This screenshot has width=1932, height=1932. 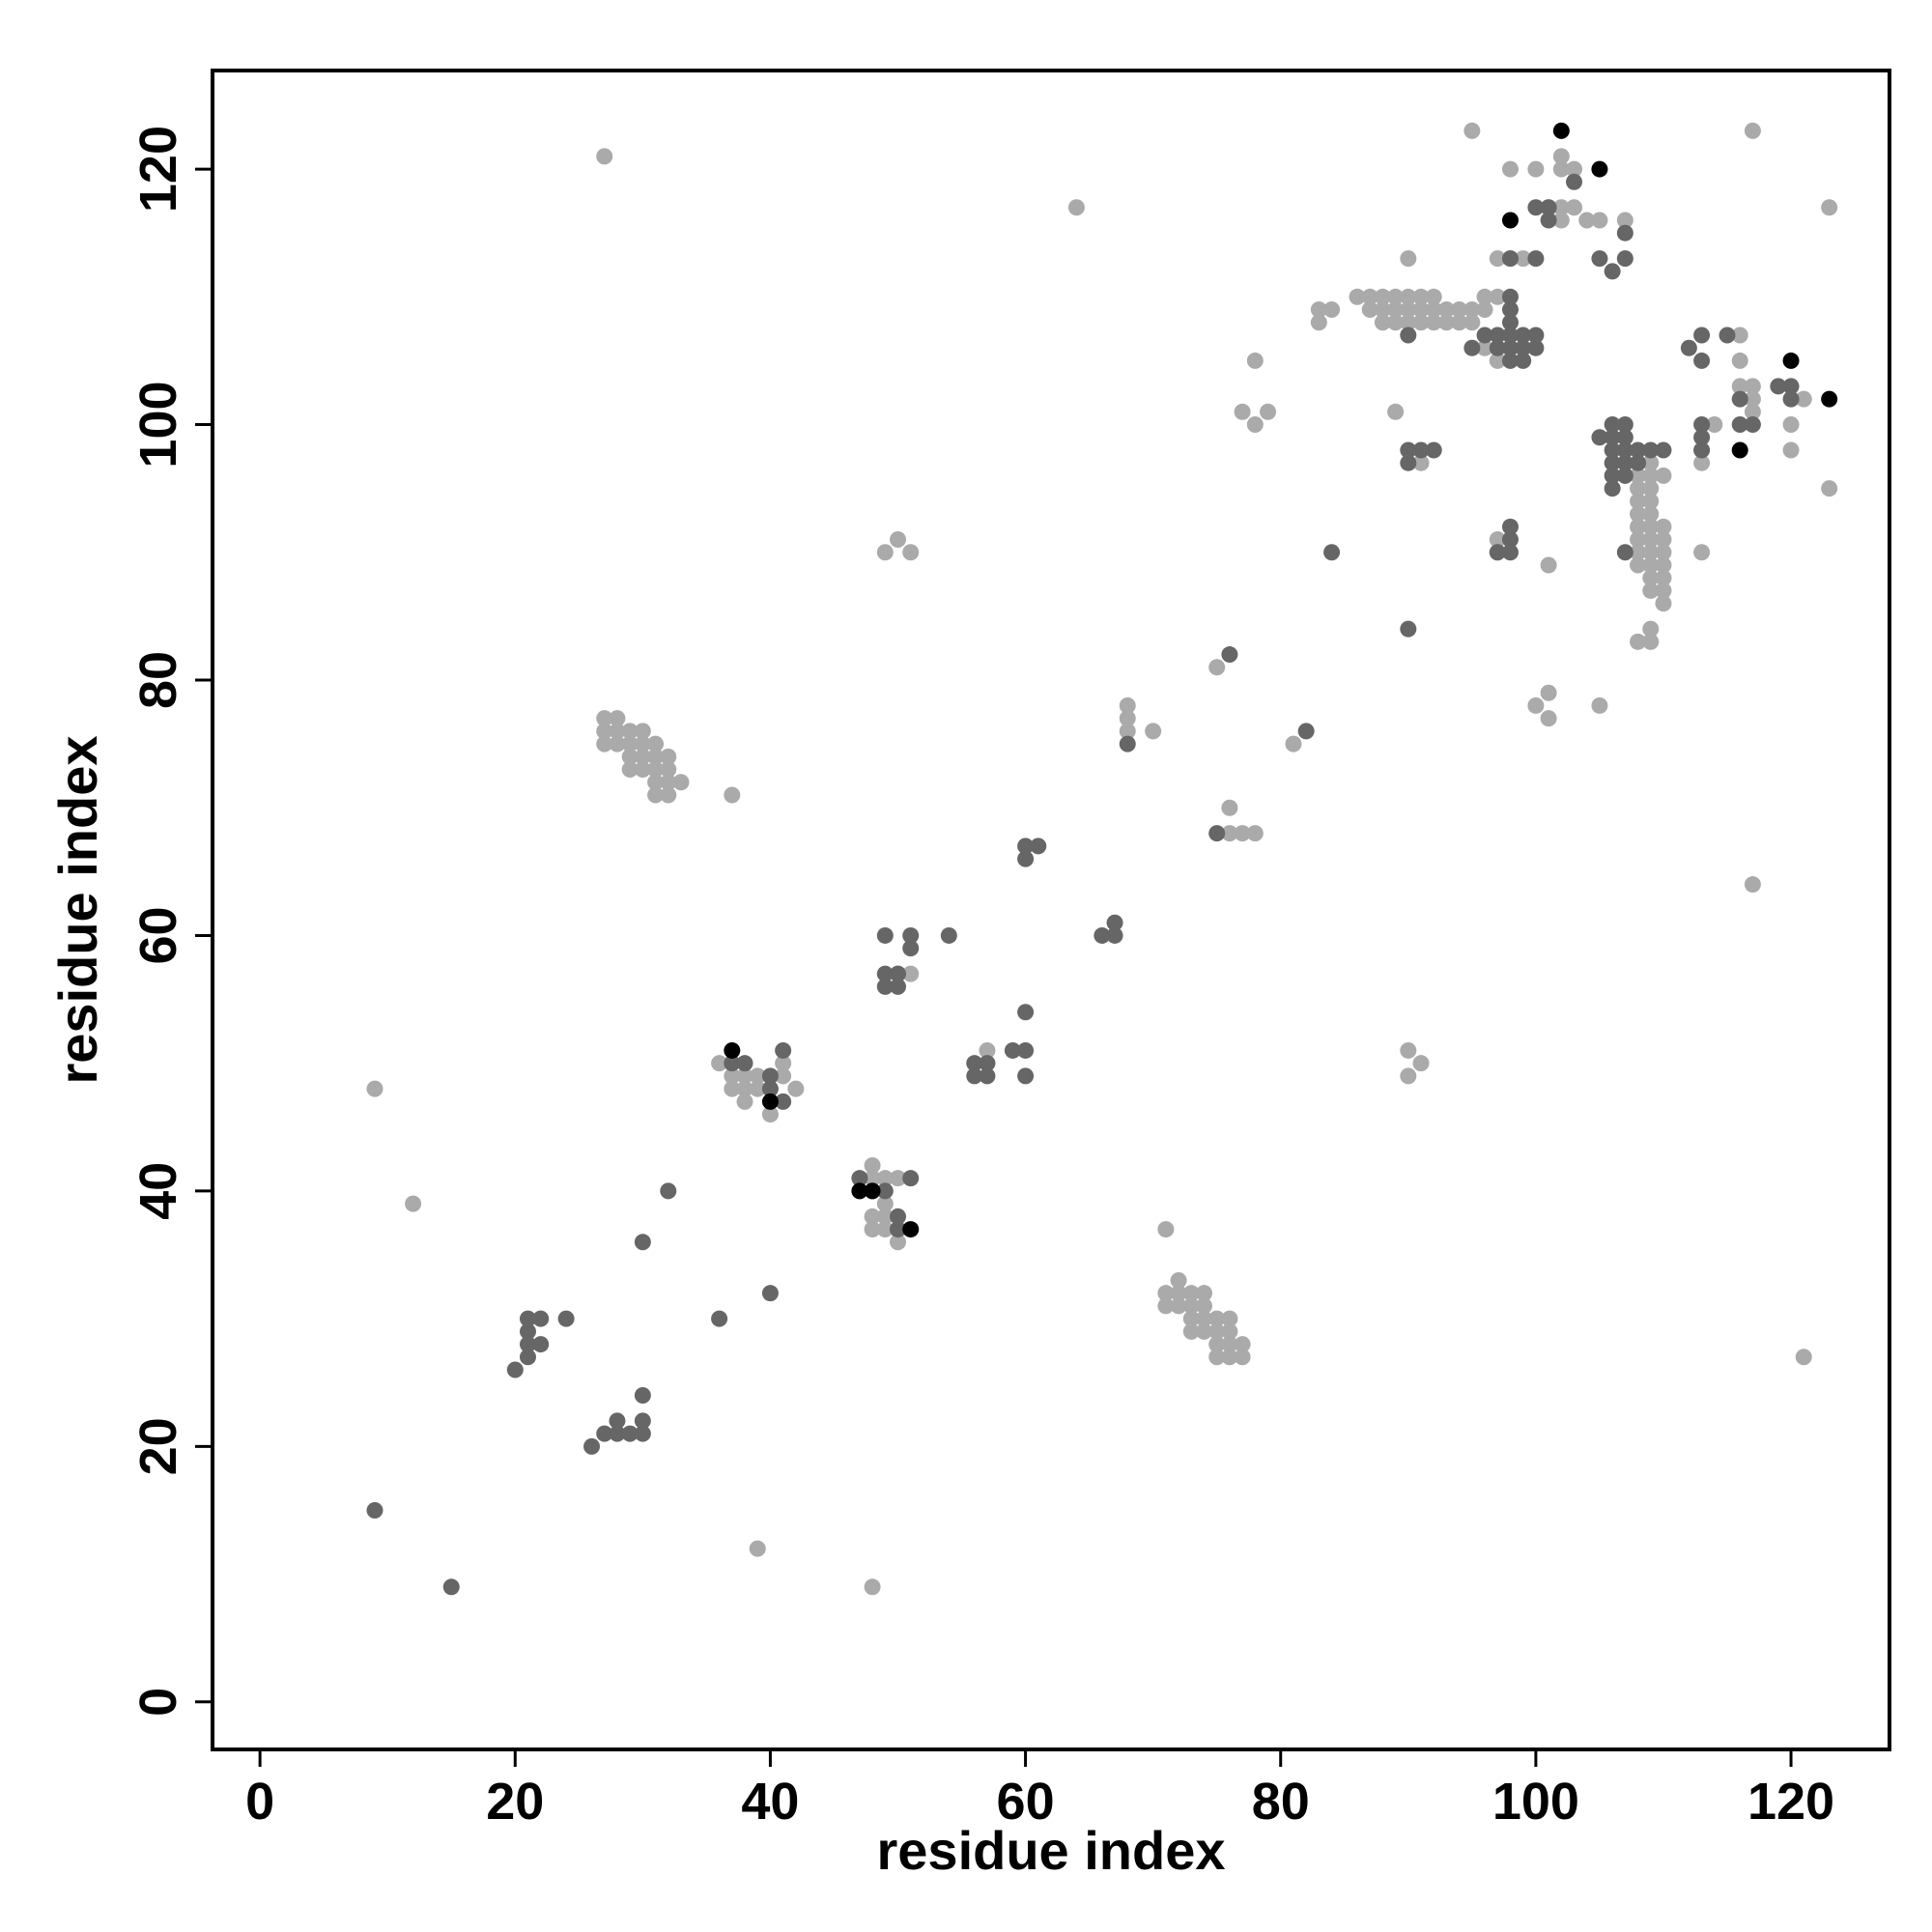 What do you see at coordinates (259, 1802) in the screenshot?
I see `x-tick-label: 0` at bounding box center [259, 1802].